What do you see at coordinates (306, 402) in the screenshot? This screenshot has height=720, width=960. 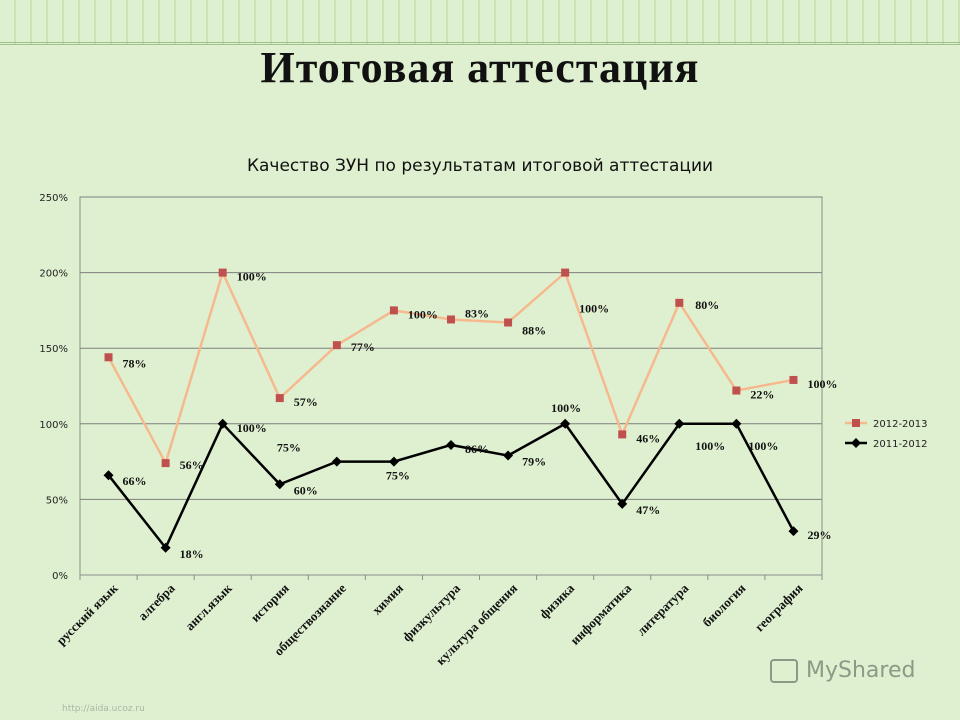 I see `series-2012-2013-data-label: 57%` at bounding box center [306, 402].